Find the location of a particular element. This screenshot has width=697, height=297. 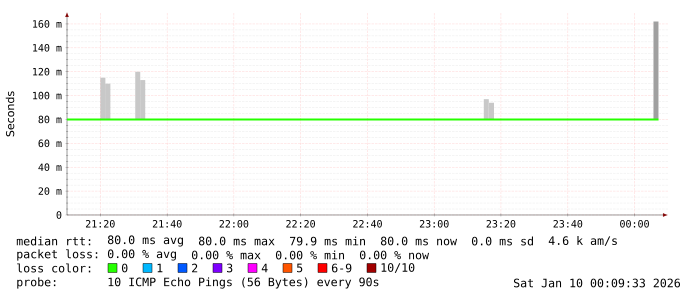

text: median rtt: is located at coordinates (53, 241).